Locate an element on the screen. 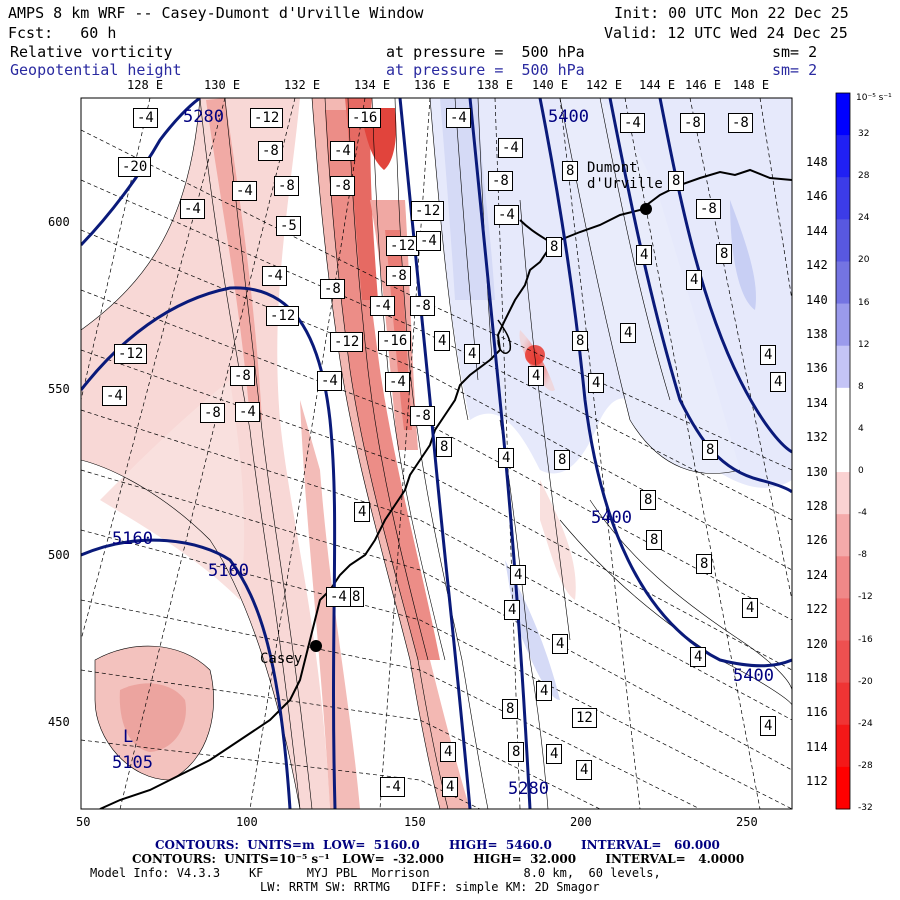 This screenshot has width=900, height=900. colorbar-label: 32 is located at coordinates (864, 134).